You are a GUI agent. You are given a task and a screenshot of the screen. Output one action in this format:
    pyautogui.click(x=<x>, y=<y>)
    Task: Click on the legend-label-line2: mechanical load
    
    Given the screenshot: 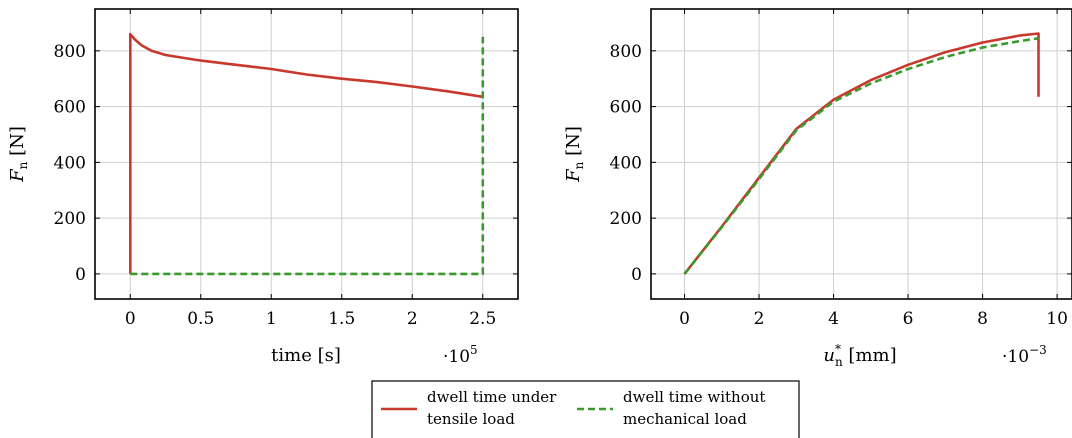 What is the action you would take?
    pyautogui.click(x=685, y=419)
    